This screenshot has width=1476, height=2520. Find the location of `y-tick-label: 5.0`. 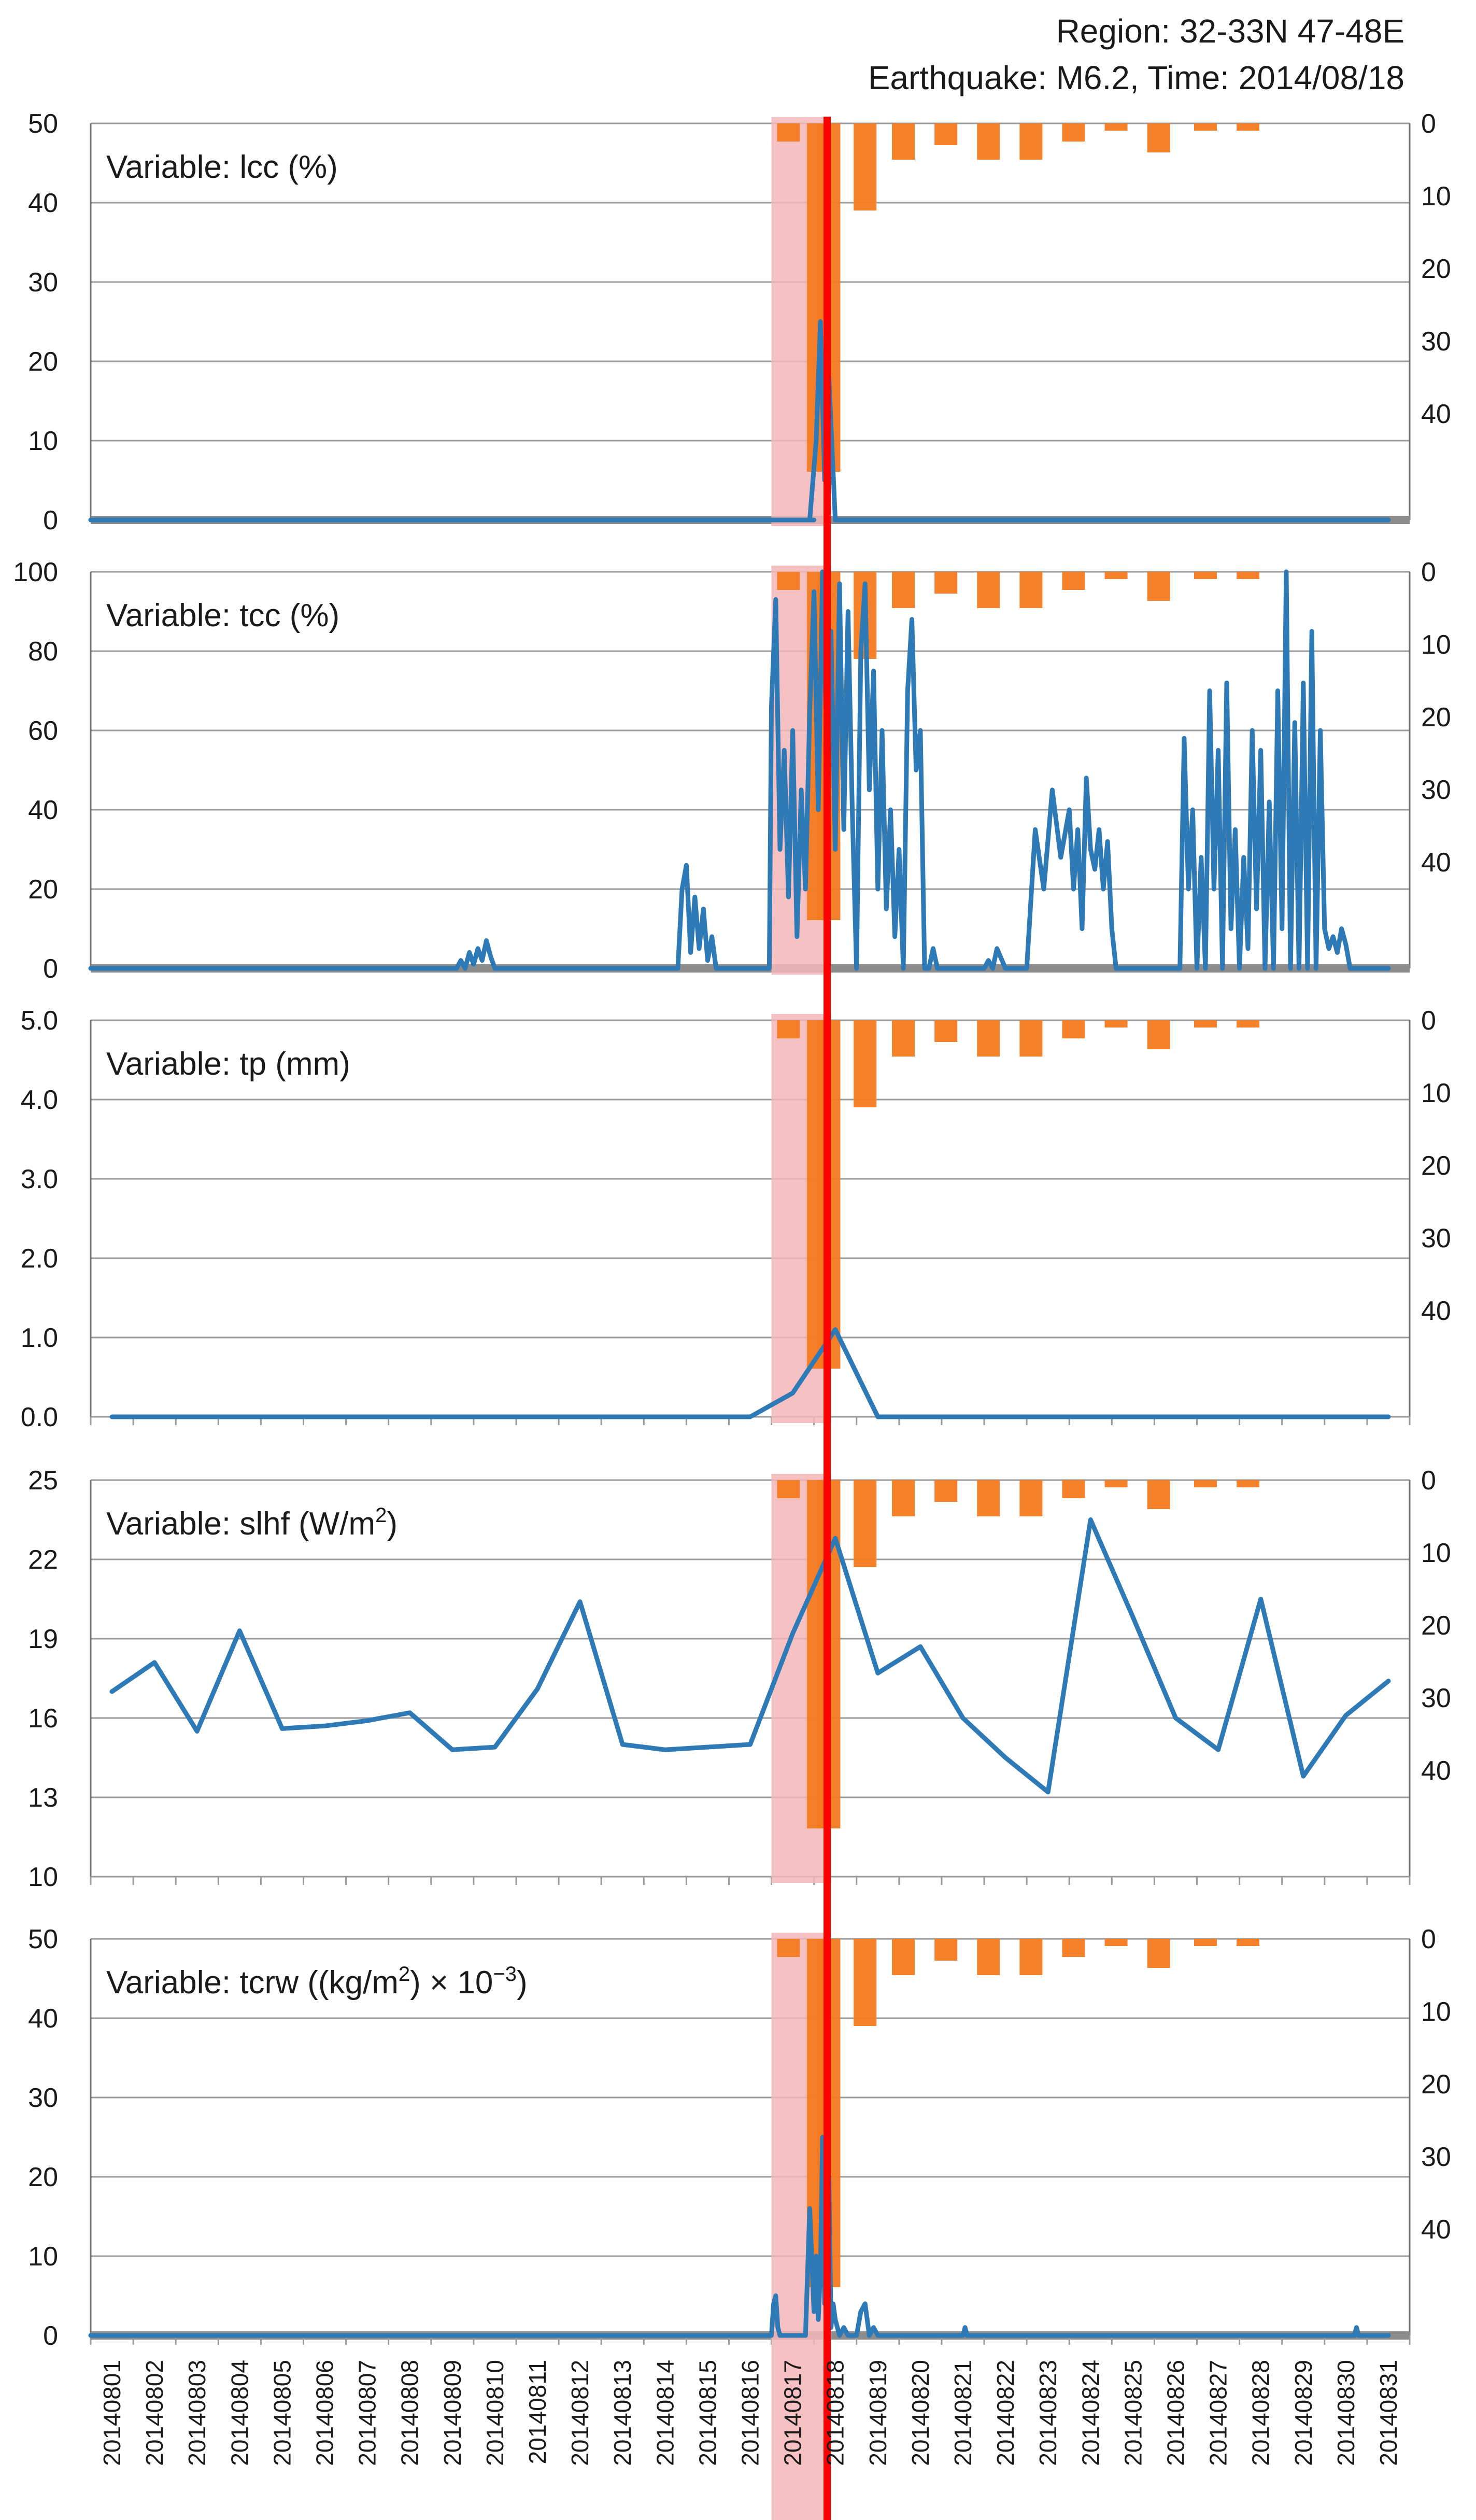

y-tick-label: 5.0 is located at coordinates (39, 1021).